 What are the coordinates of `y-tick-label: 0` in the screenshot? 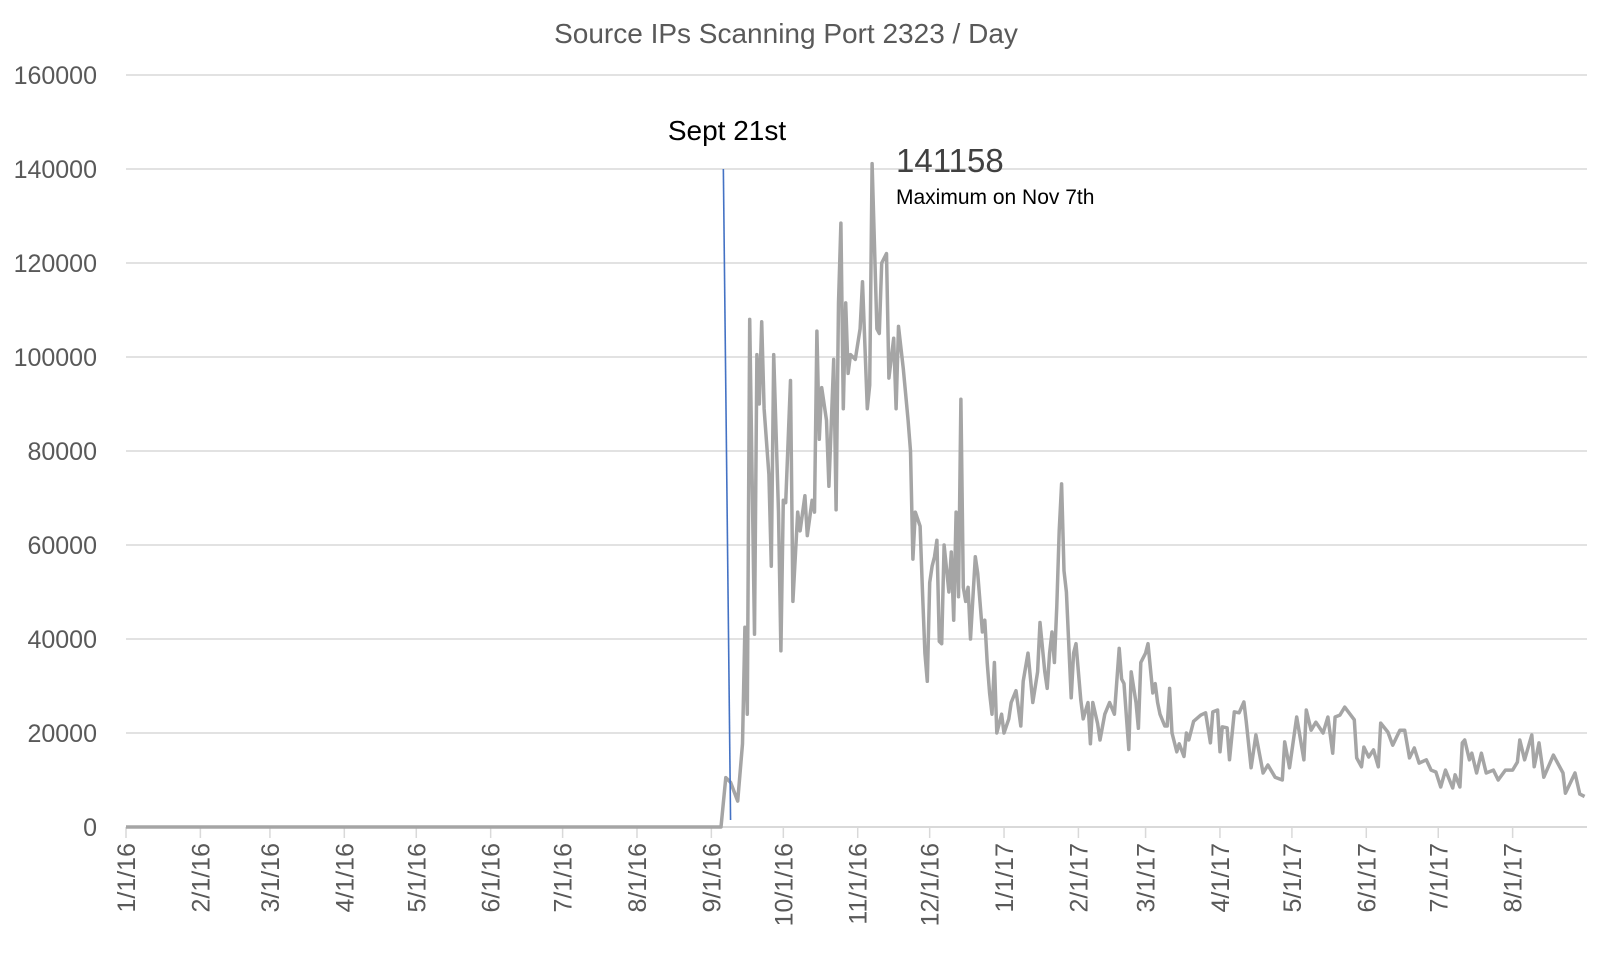 It's located at (90, 828).